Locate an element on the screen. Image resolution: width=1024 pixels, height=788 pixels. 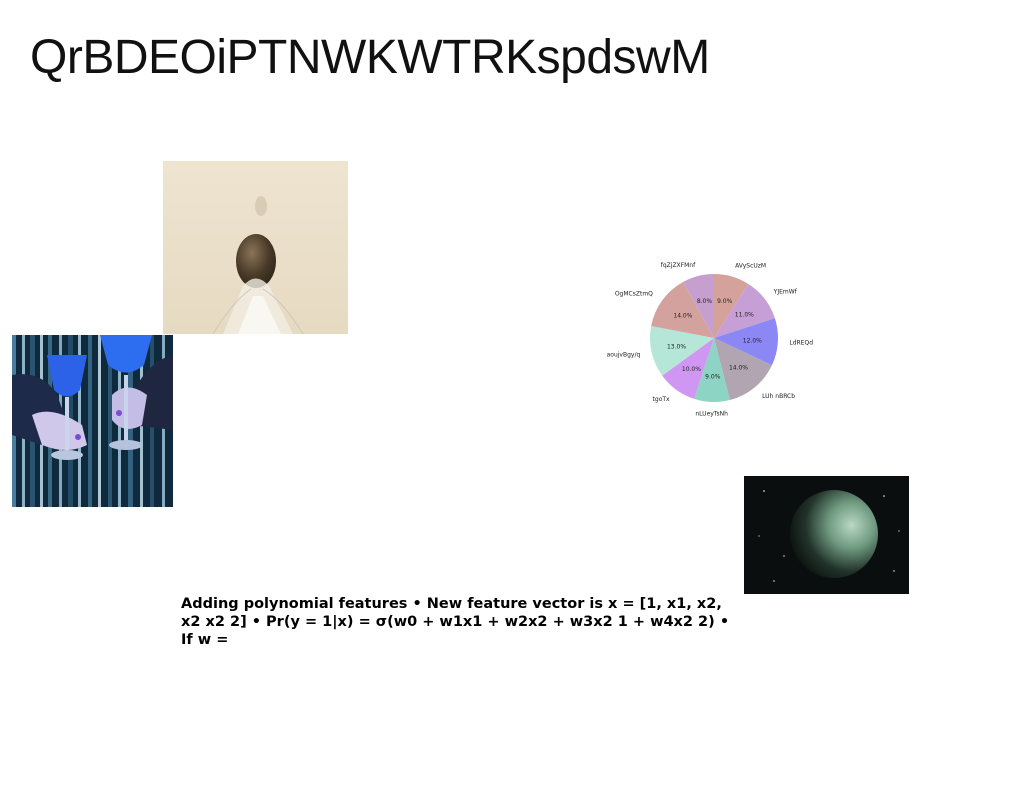
pie-category-label: YJEmWf is located at coordinates (785, 292).